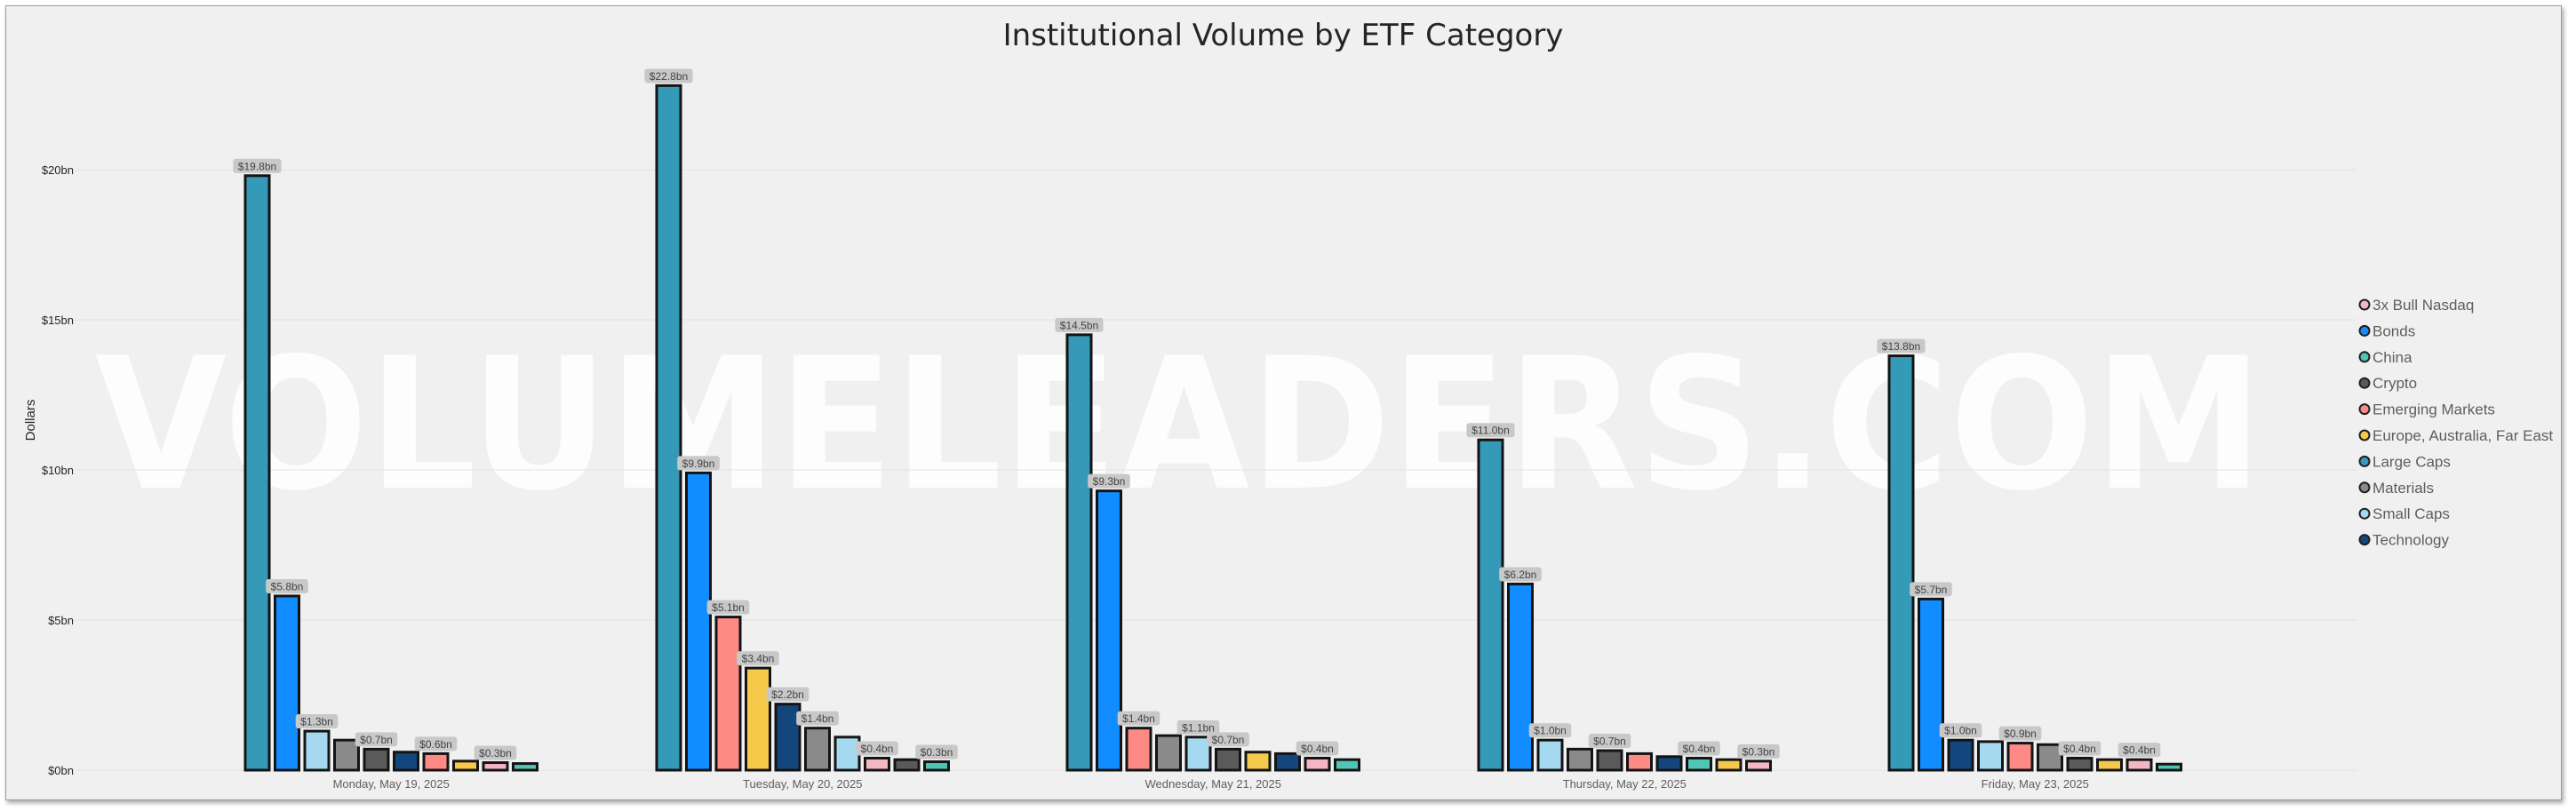 The image size is (2576, 811). Describe the element at coordinates (2387, 330) in the screenshot. I see `legend-item-bonds: Bonds` at that location.